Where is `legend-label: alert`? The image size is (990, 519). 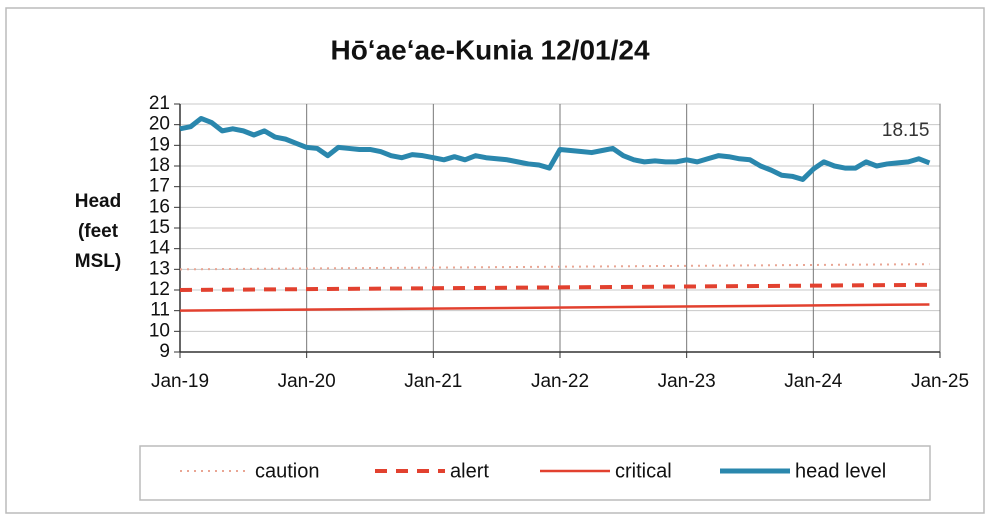
legend-label: alert is located at coordinates (469, 471).